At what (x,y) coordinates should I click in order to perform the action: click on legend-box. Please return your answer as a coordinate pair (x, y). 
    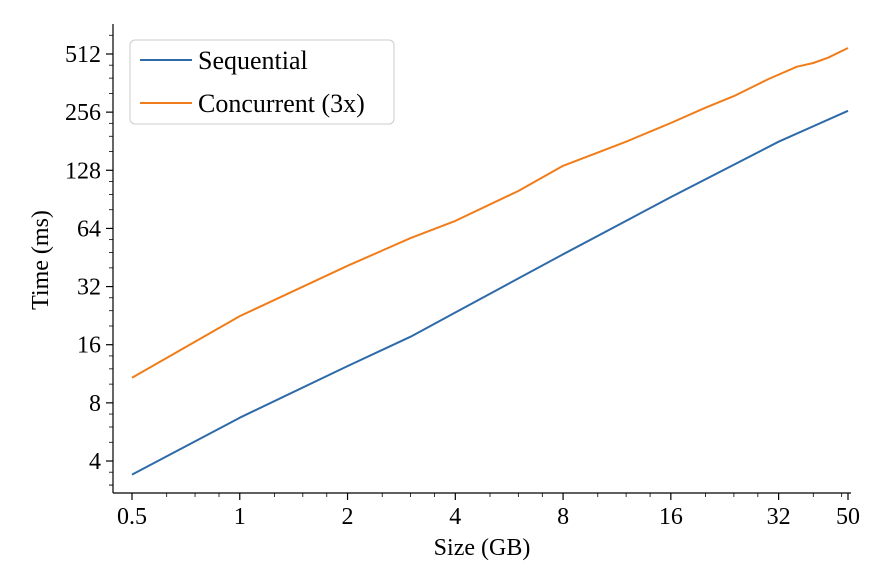
    Looking at the image, I should click on (262, 82).